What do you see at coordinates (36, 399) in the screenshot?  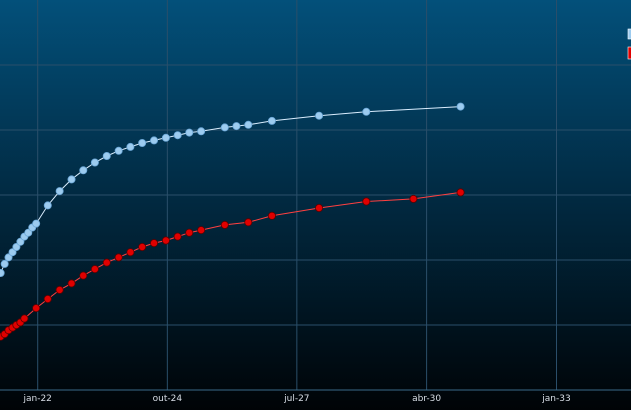 I see `x-tick-label-0: jan-22` at bounding box center [36, 399].